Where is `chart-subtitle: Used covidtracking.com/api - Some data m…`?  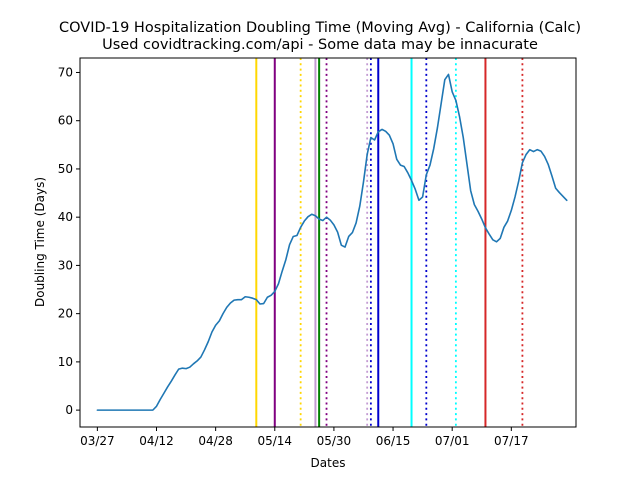 chart-subtitle: Used covidtracking.com/api - Some data m… is located at coordinates (320, 45).